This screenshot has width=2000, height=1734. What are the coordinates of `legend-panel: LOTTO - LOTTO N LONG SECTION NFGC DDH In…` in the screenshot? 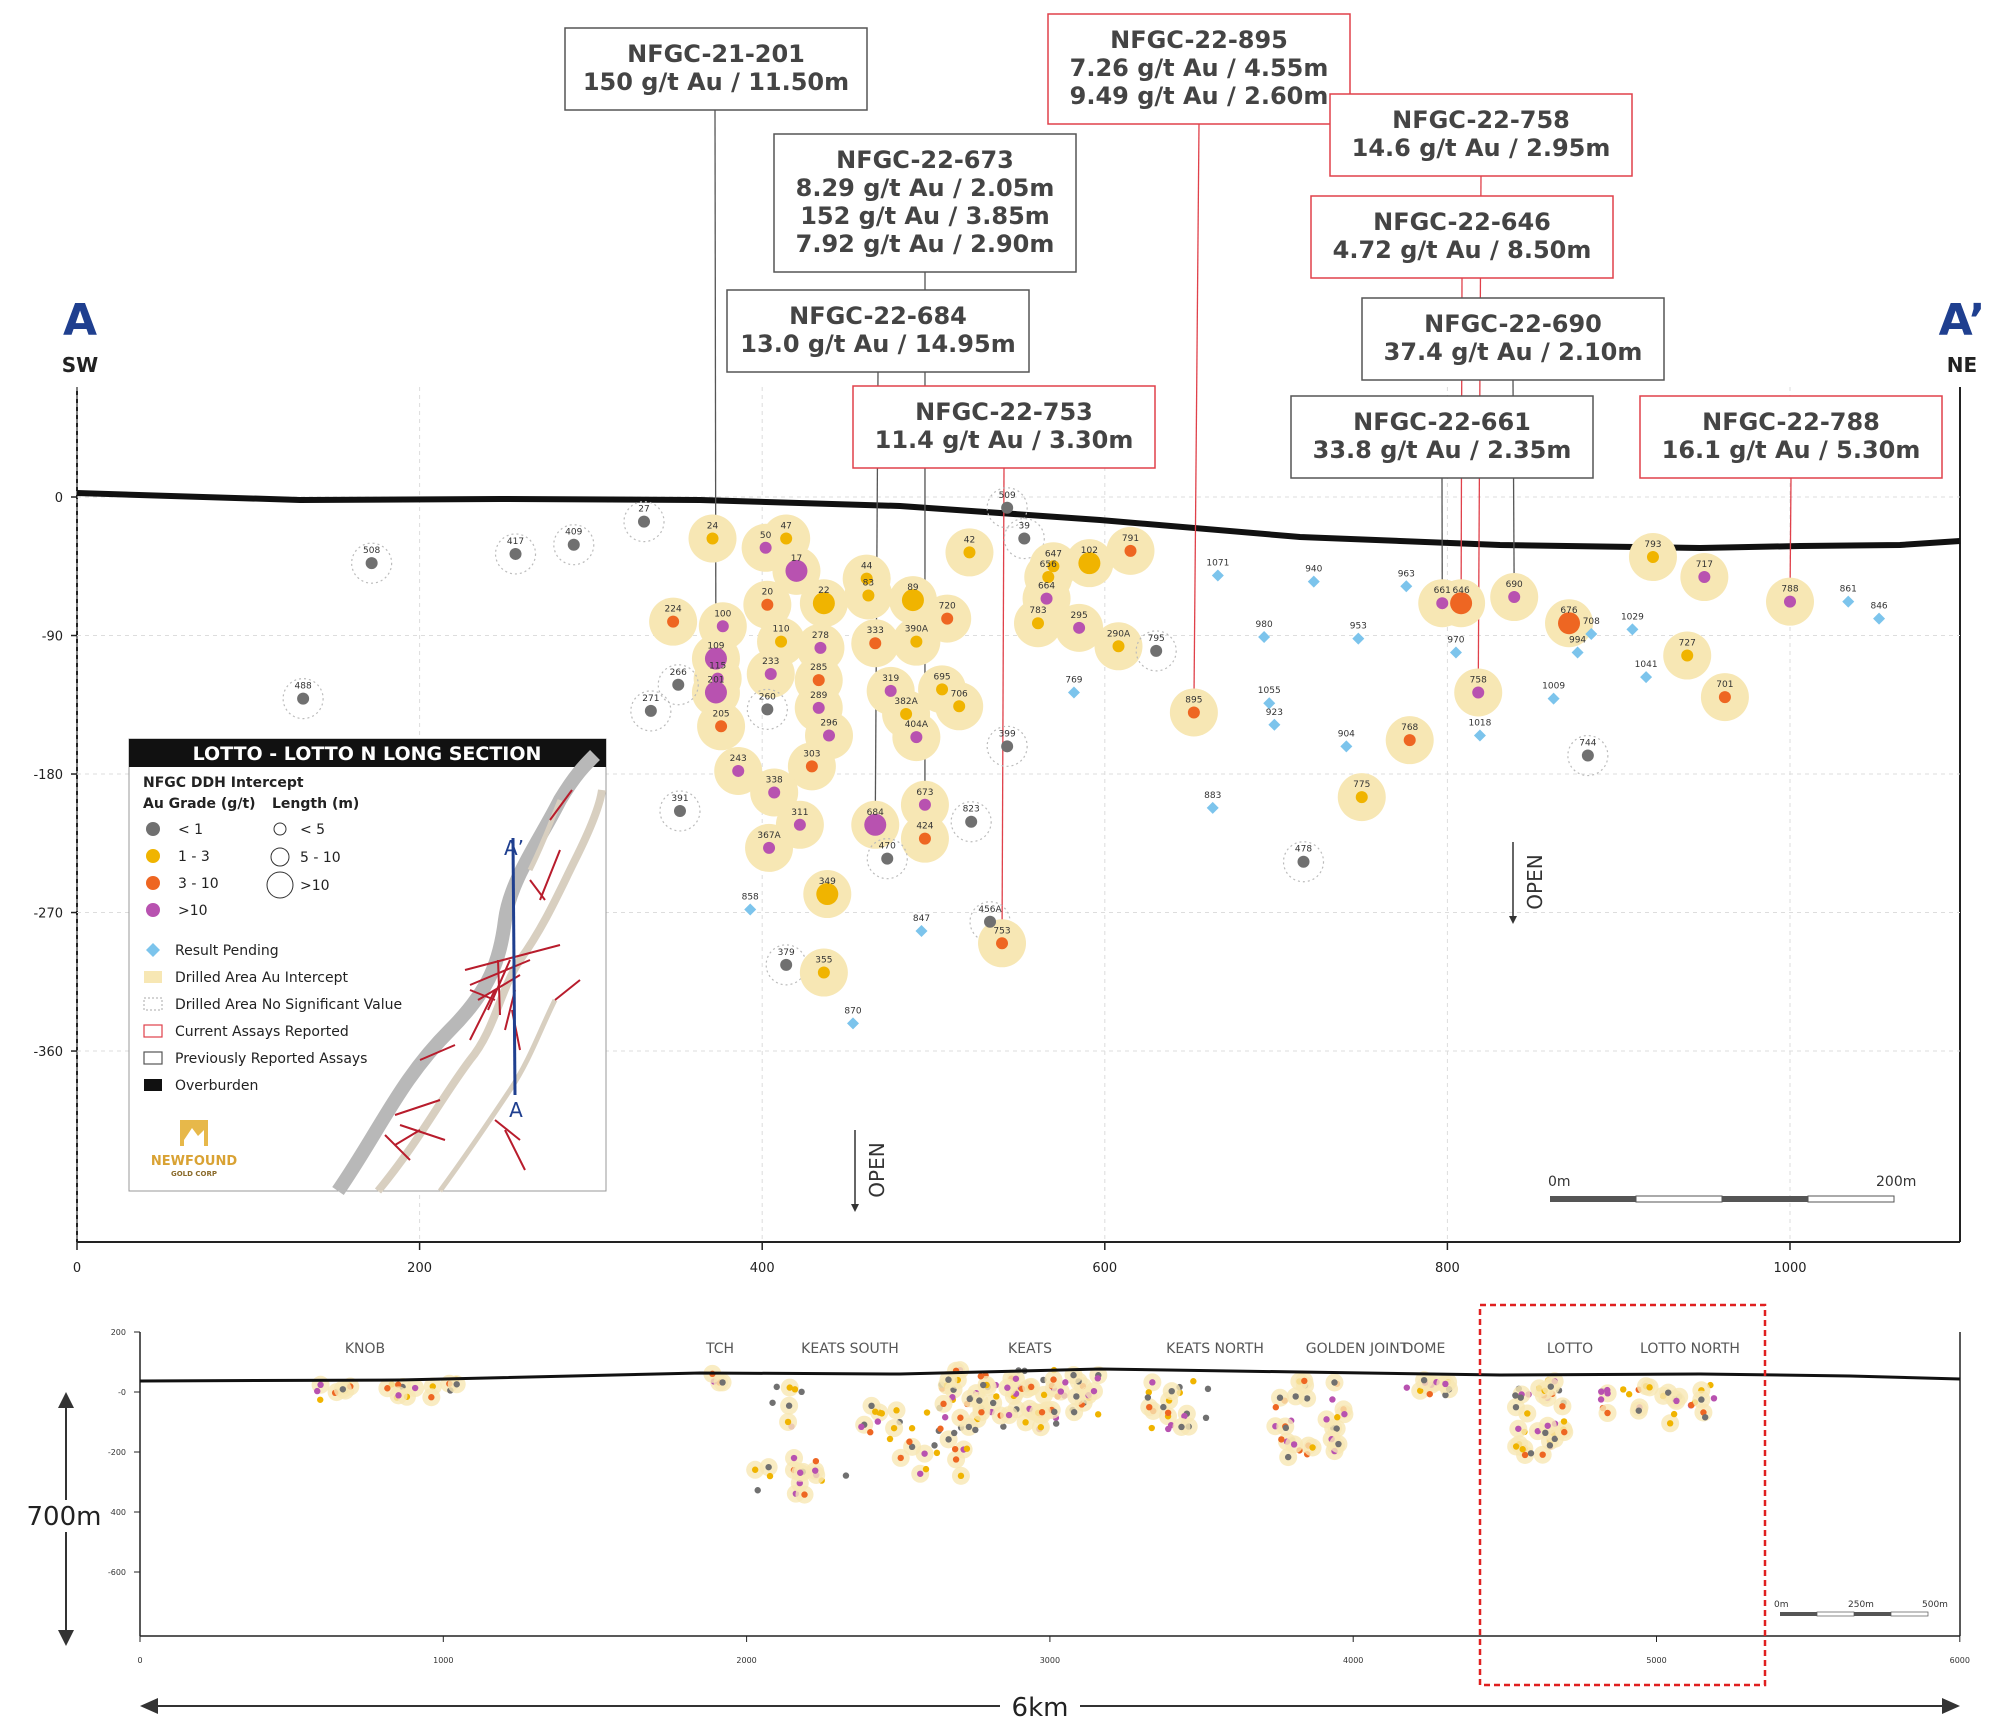 It's located at (367, 965).